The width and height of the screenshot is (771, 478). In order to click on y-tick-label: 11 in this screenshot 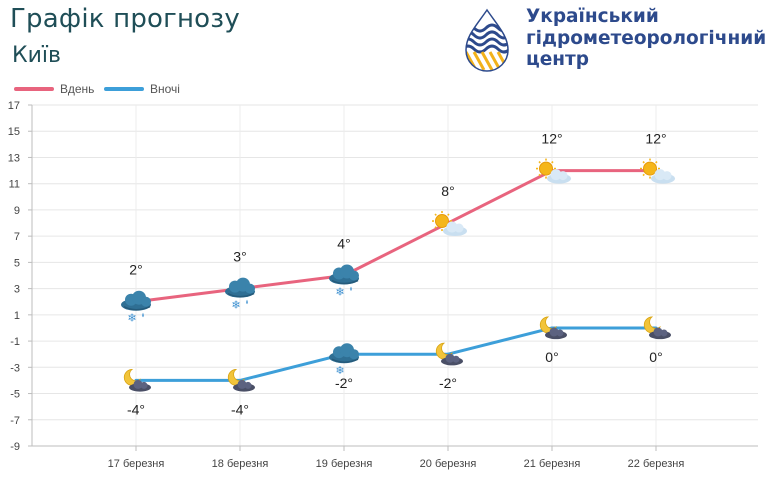, I will do `click(14, 185)`.